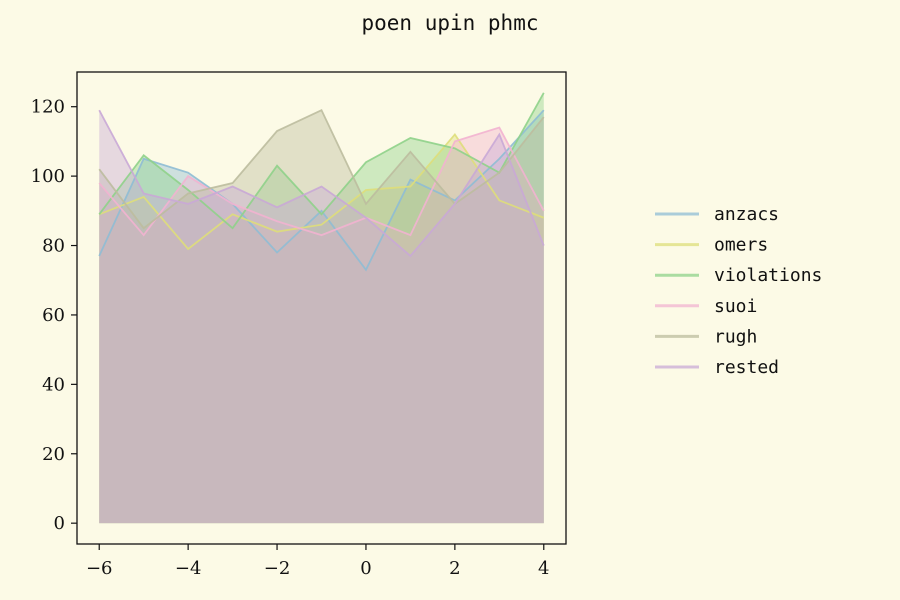  I want to click on x-tick-label: 2, so click(454, 568).